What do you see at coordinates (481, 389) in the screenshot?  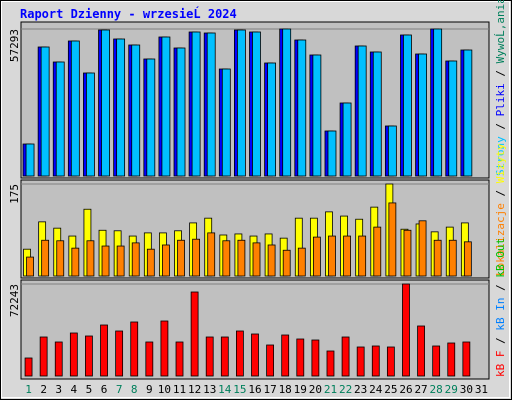 I see `x-tick-label: 31` at bounding box center [481, 389].